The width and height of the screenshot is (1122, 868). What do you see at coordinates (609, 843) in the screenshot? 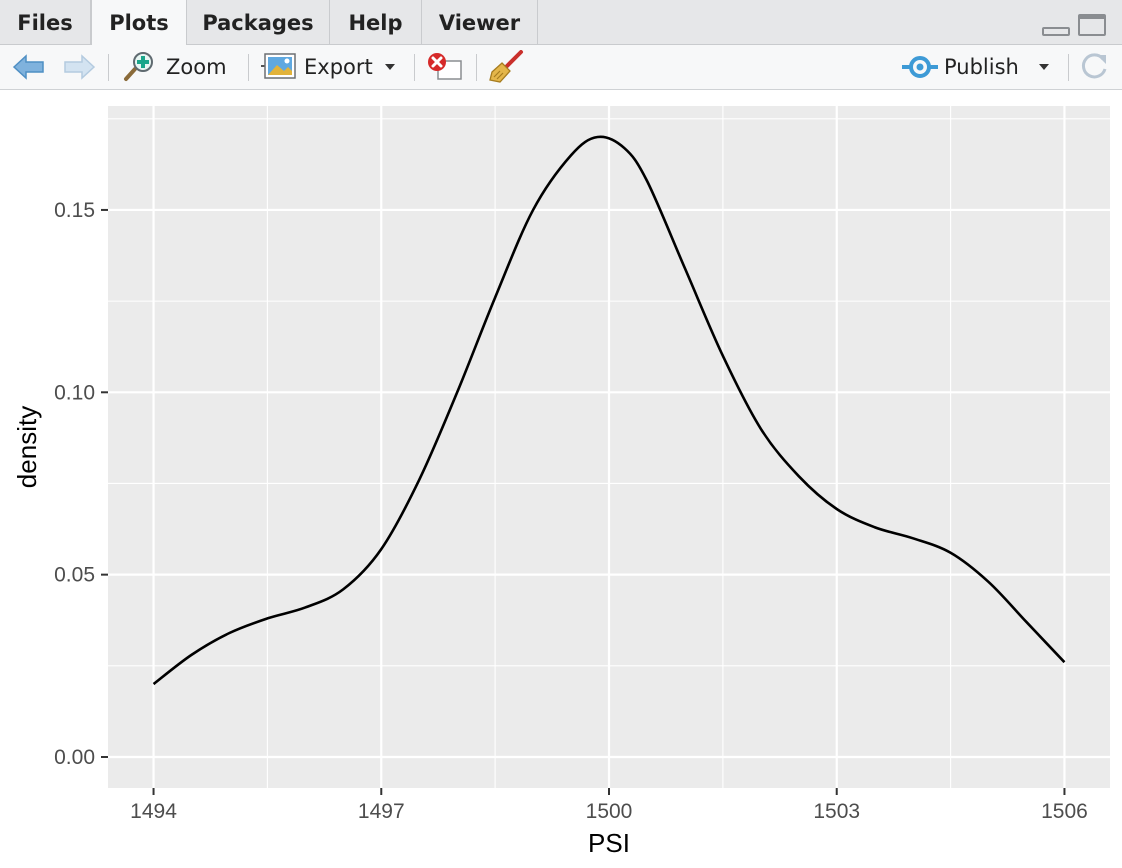
I see `x-axis-label: PSI` at bounding box center [609, 843].